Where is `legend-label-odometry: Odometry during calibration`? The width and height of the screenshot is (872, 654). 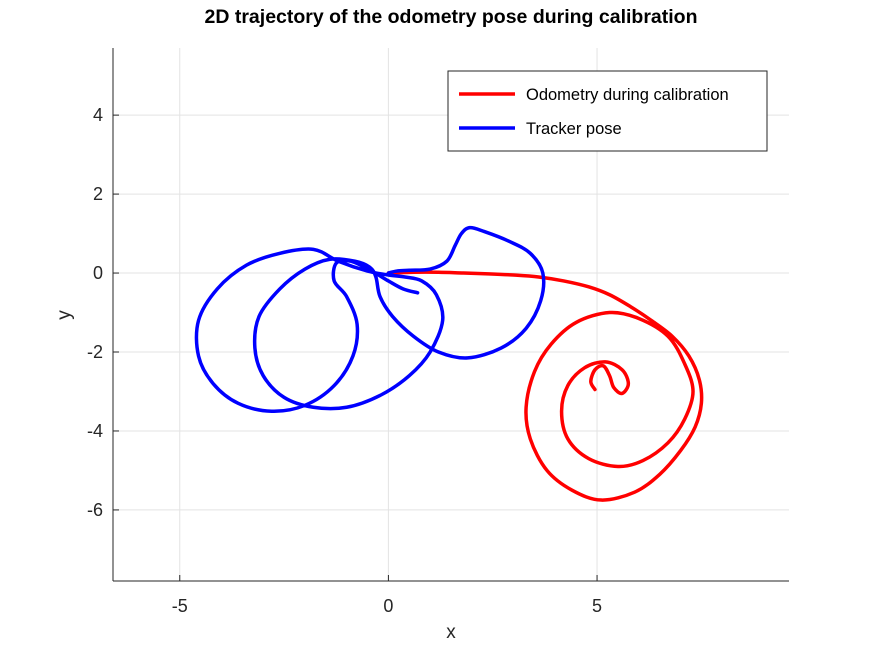
legend-label-odometry: Odometry during calibration is located at coordinates (627, 95).